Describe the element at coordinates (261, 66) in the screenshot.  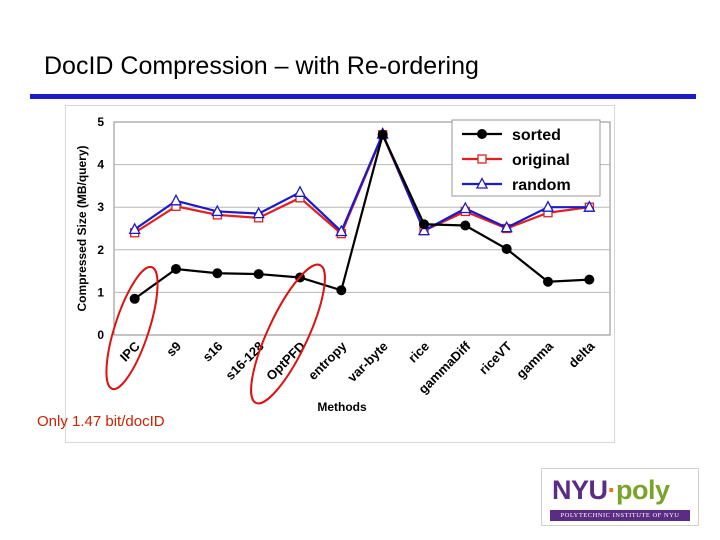
I see `slide-title: DocID Compression – with Re-ordering` at that location.